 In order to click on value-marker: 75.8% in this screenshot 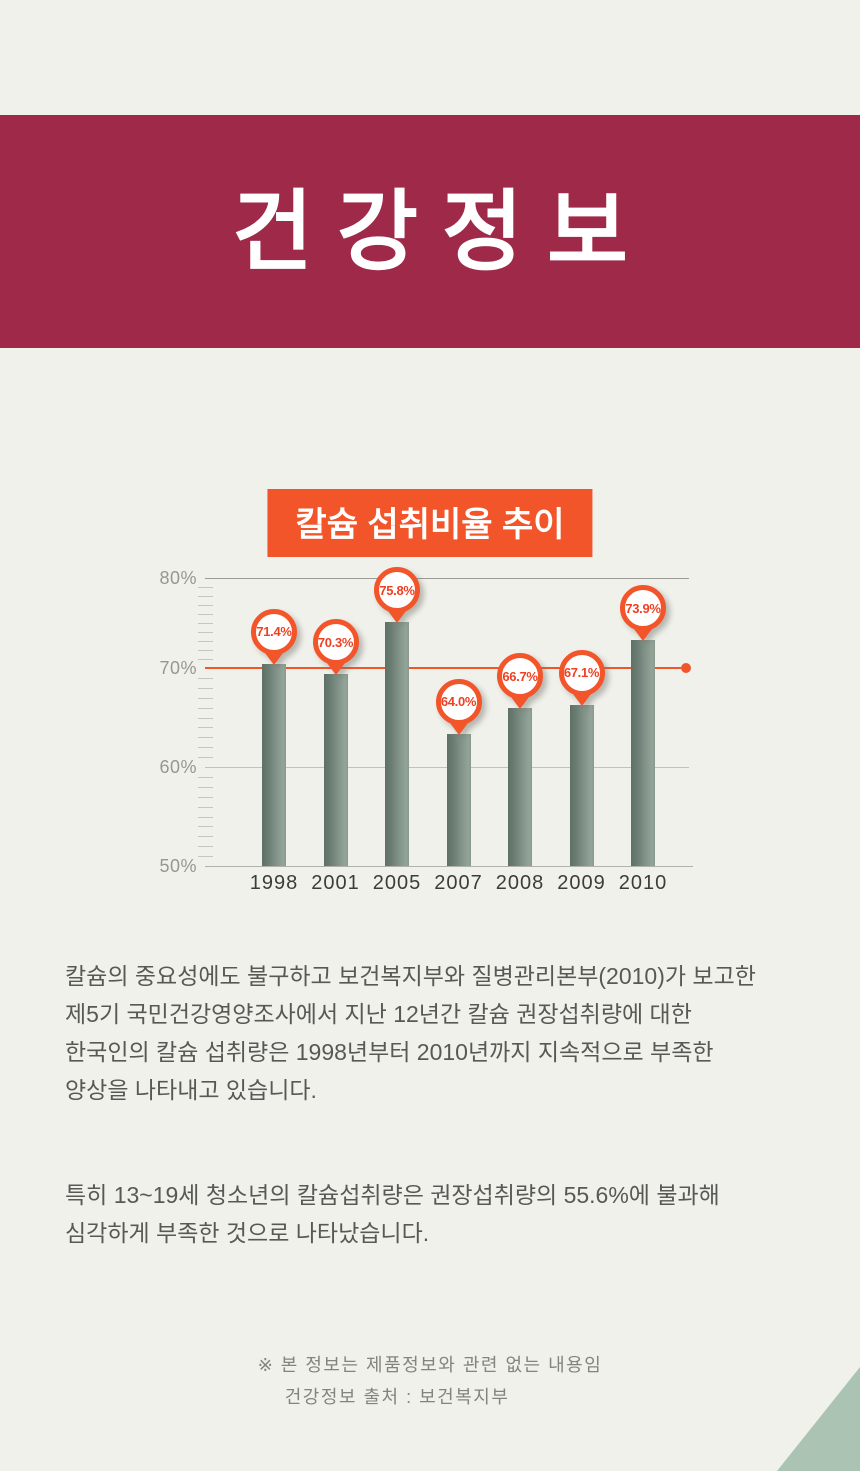, I will do `click(397, 595)`.